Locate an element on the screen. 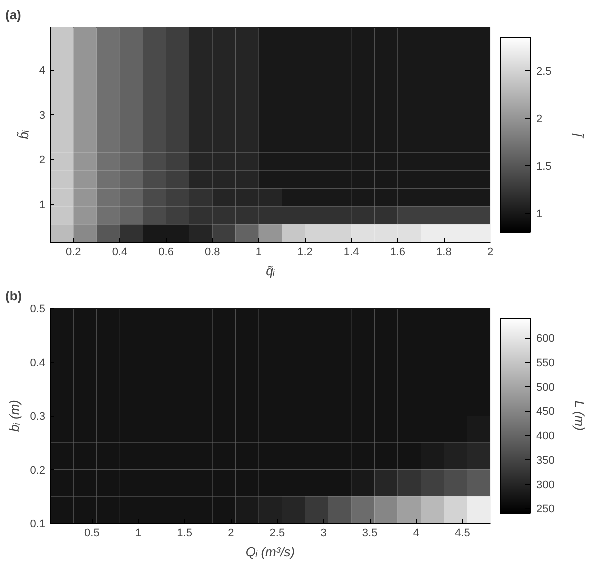  color-bar-label: 350 is located at coordinates (545, 460).